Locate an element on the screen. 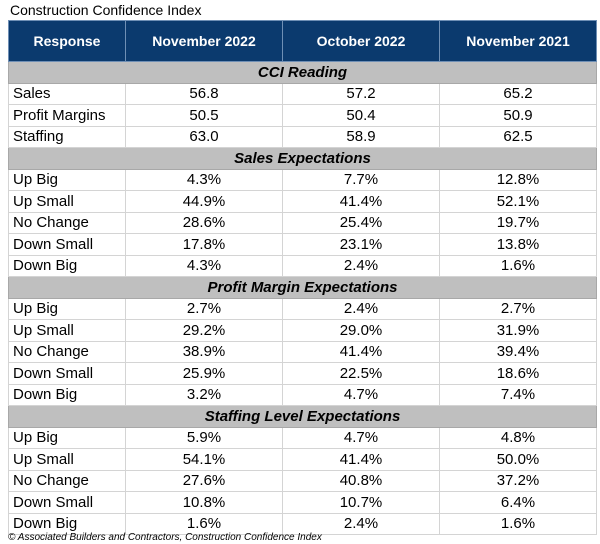  table-row: Down Small 25.9% 22.5% 18.6% is located at coordinates (302, 373).